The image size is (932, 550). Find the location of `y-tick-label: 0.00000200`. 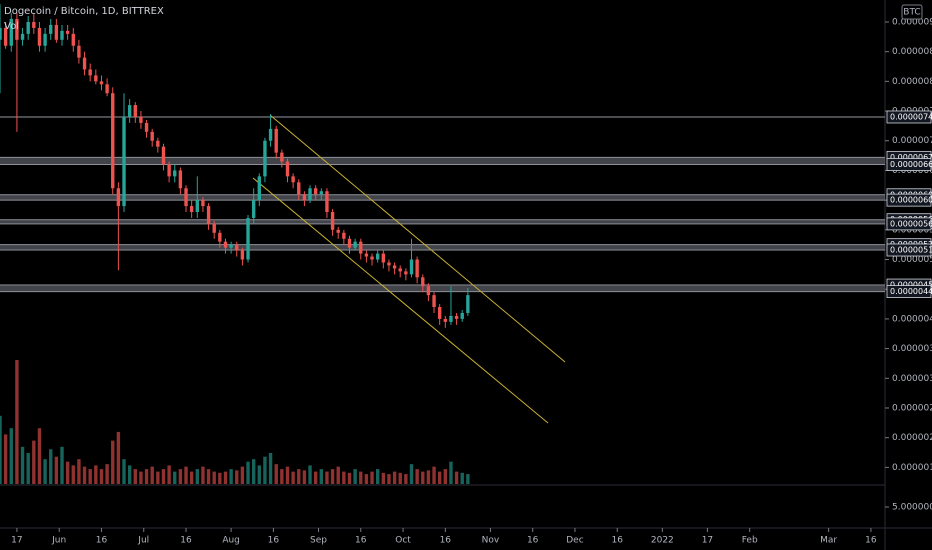

y-tick-label: 0.00000200 is located at coordinates (912, 438).